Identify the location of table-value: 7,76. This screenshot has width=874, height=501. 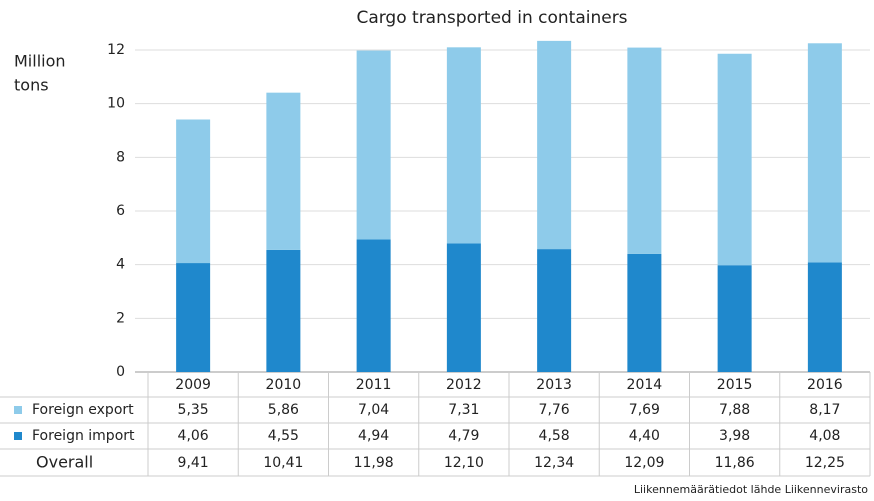
(554, 410).